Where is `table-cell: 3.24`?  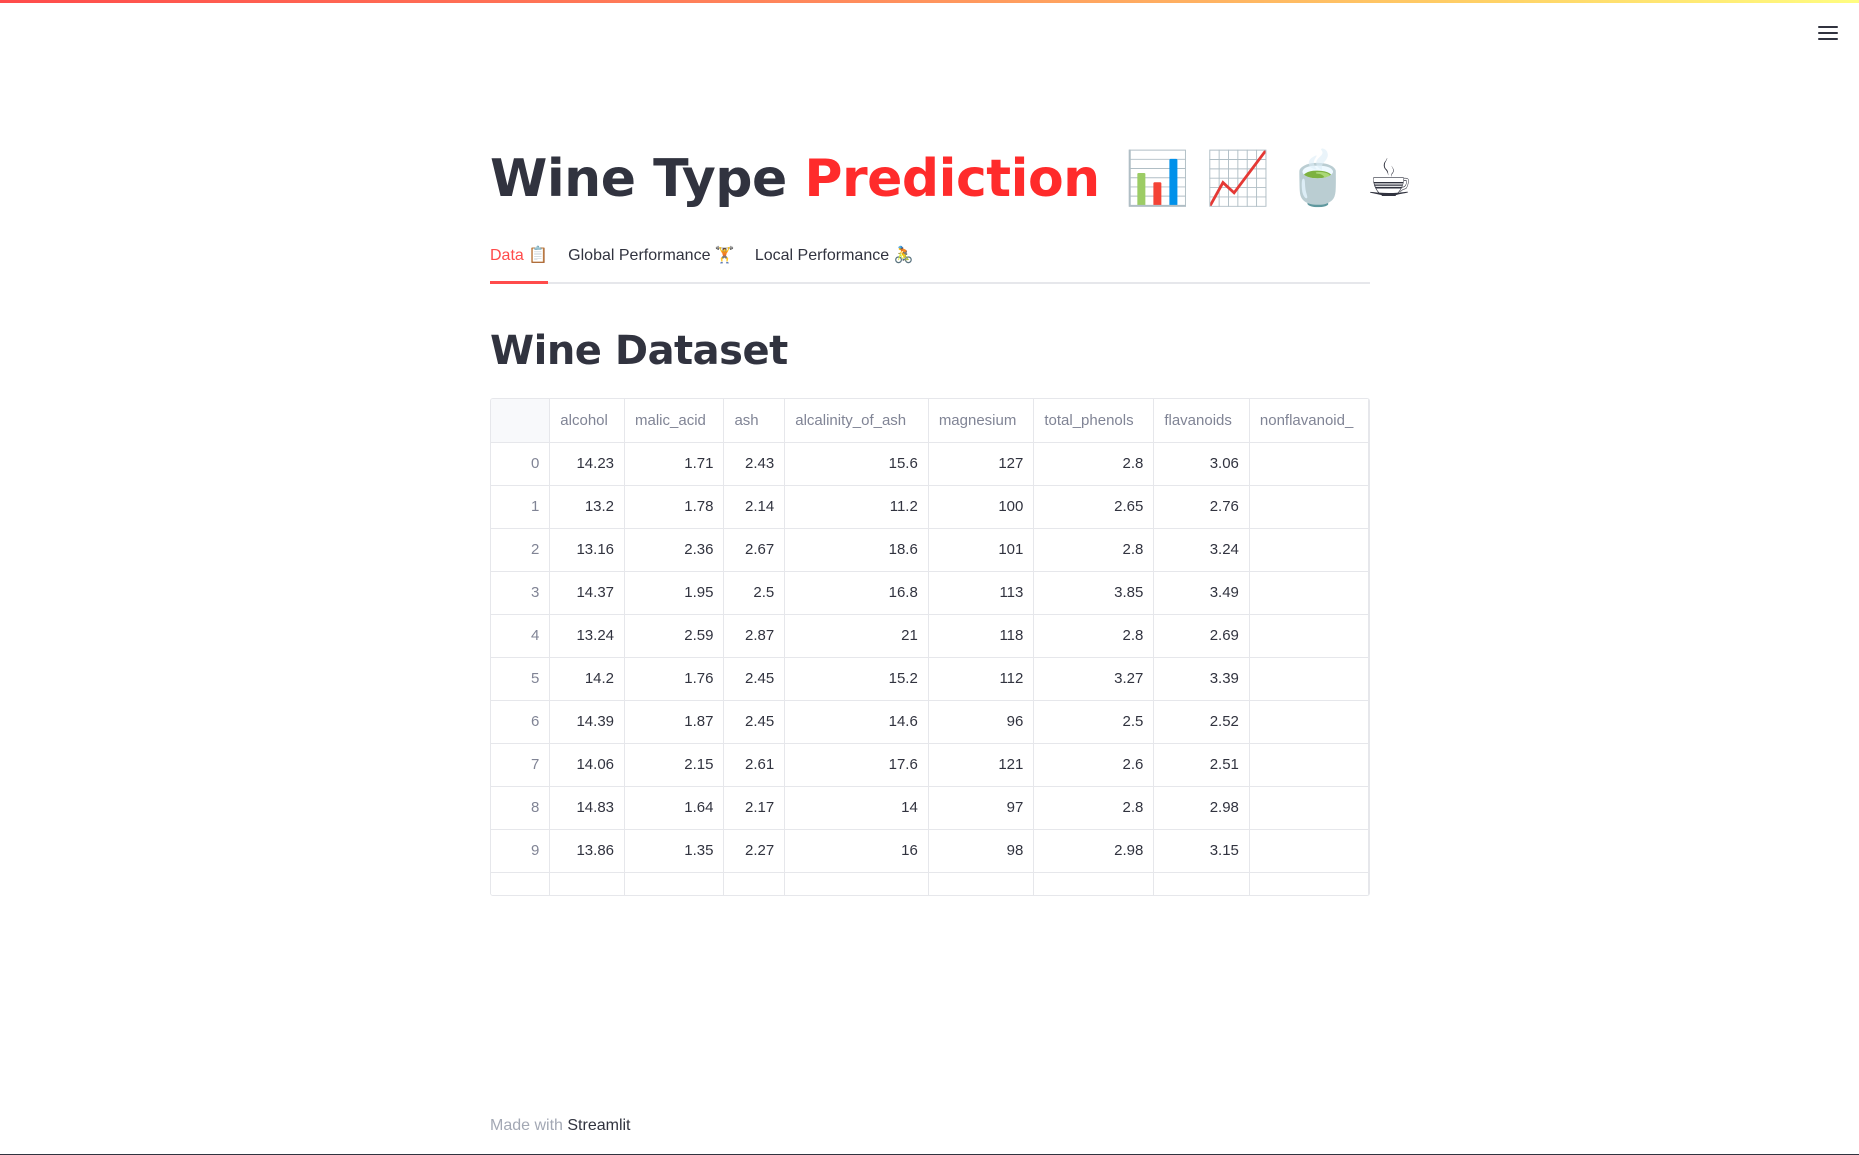 table-cell: 3.24 is located at coordinates (1201, 550).